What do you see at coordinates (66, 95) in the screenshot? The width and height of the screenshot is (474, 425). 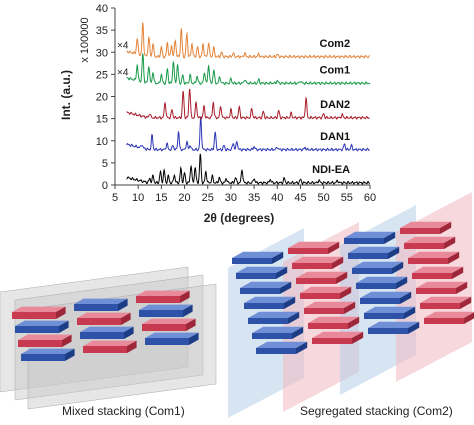 I see `y-axis-label: Int. (a.u.)` at bounding box center [66, 95].